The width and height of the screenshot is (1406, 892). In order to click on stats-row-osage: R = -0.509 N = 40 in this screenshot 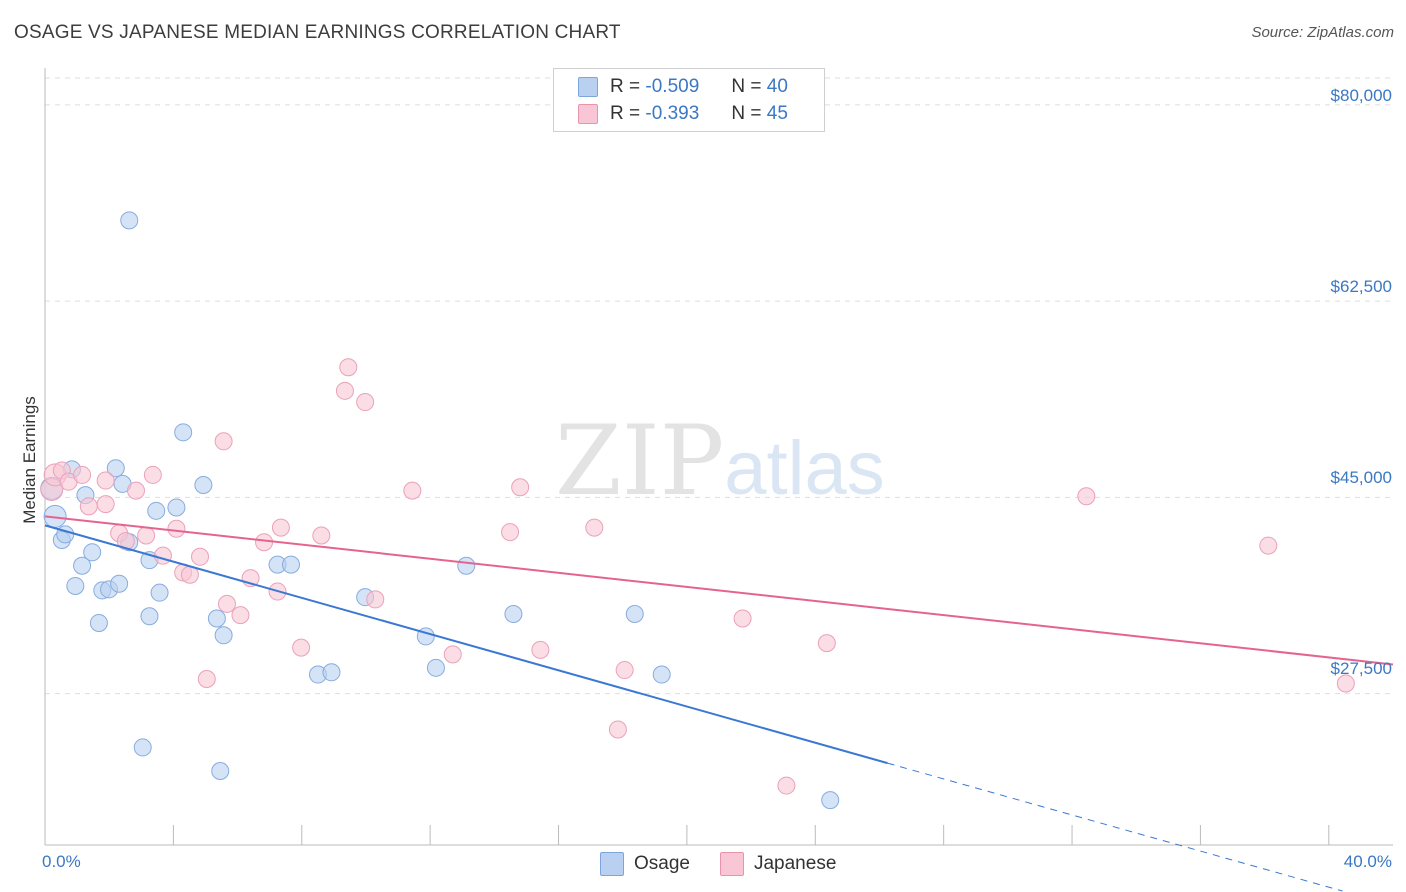, I will do `click(683, 87)`.